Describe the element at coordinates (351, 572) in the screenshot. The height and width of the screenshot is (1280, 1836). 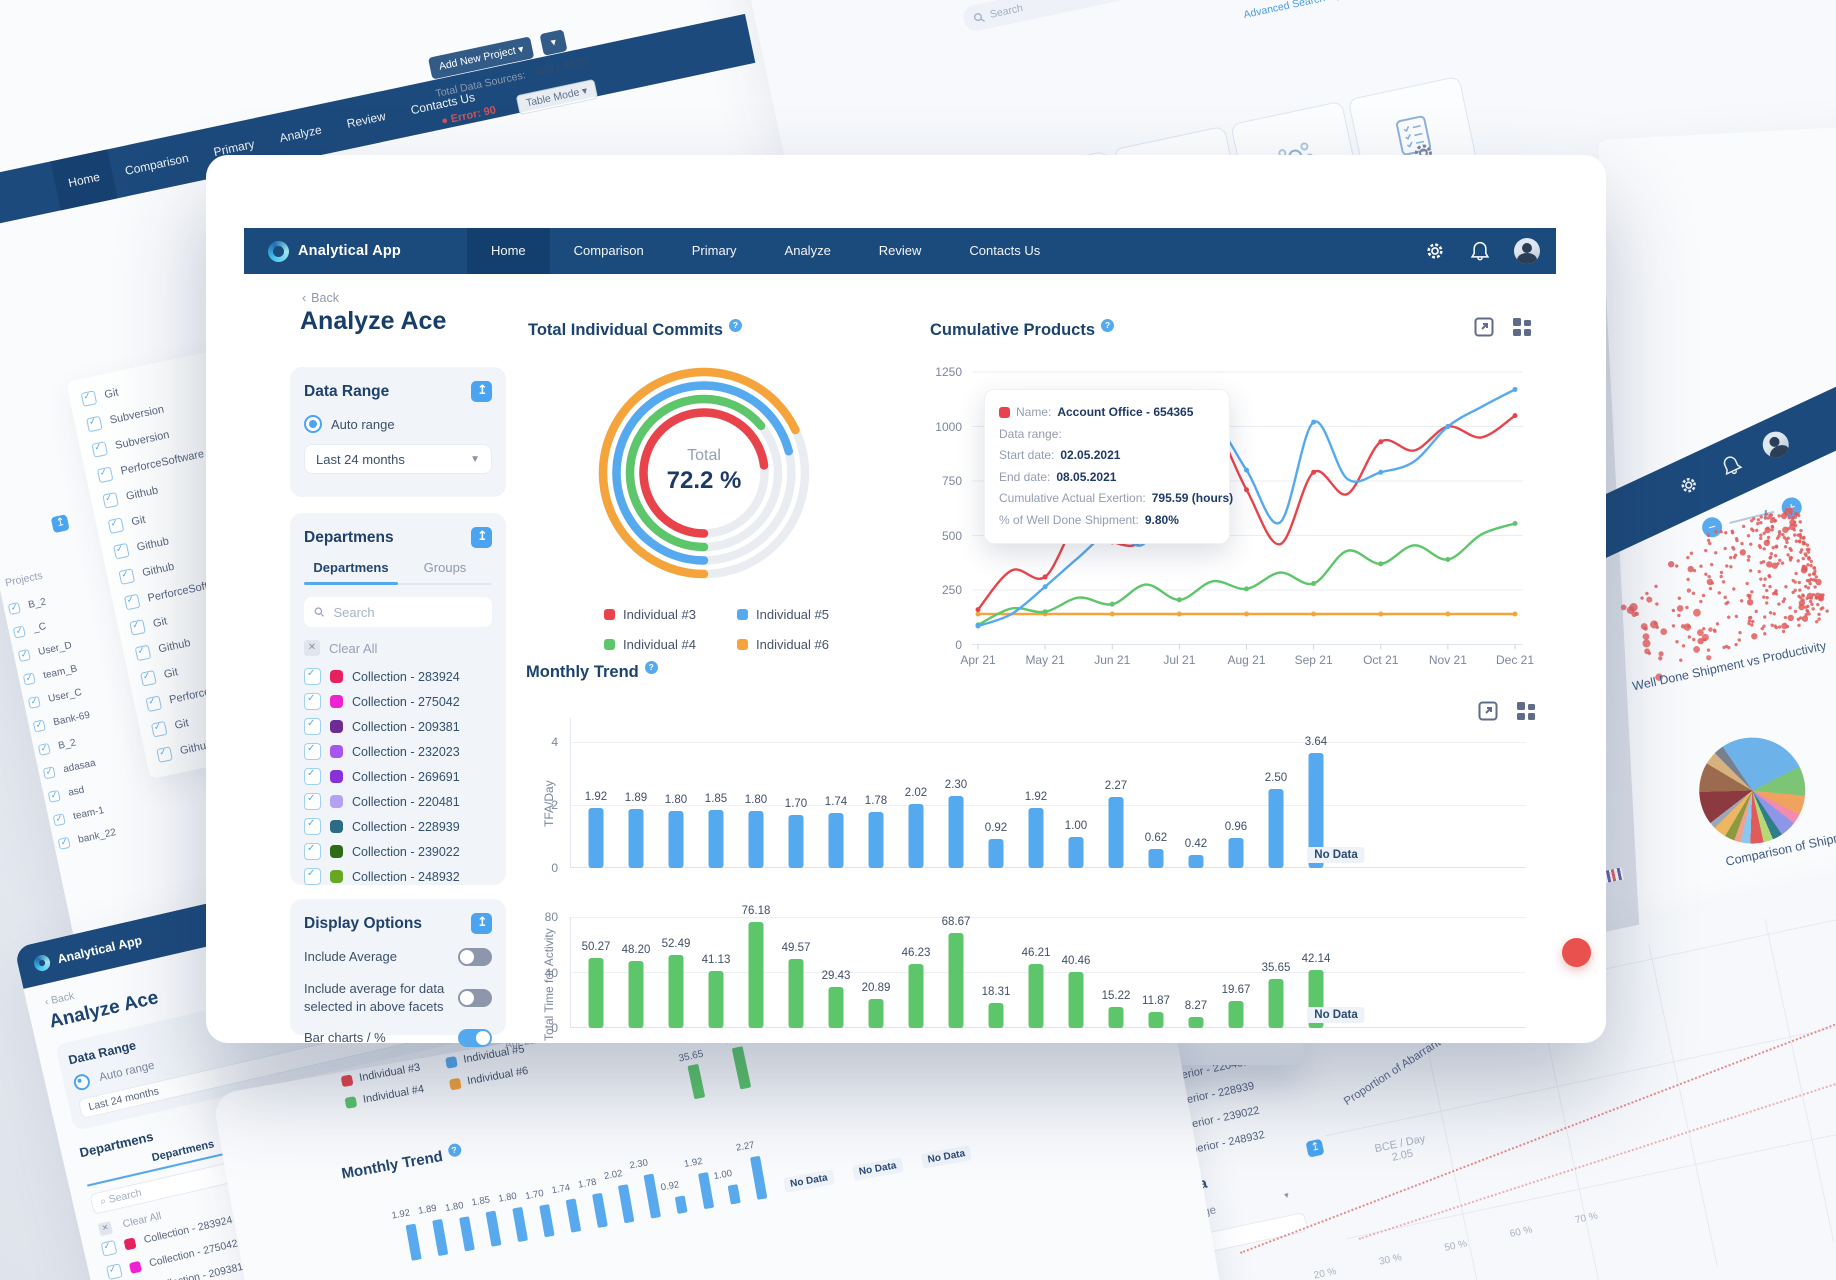
I see `tab-departmens: Departmens` at that location.